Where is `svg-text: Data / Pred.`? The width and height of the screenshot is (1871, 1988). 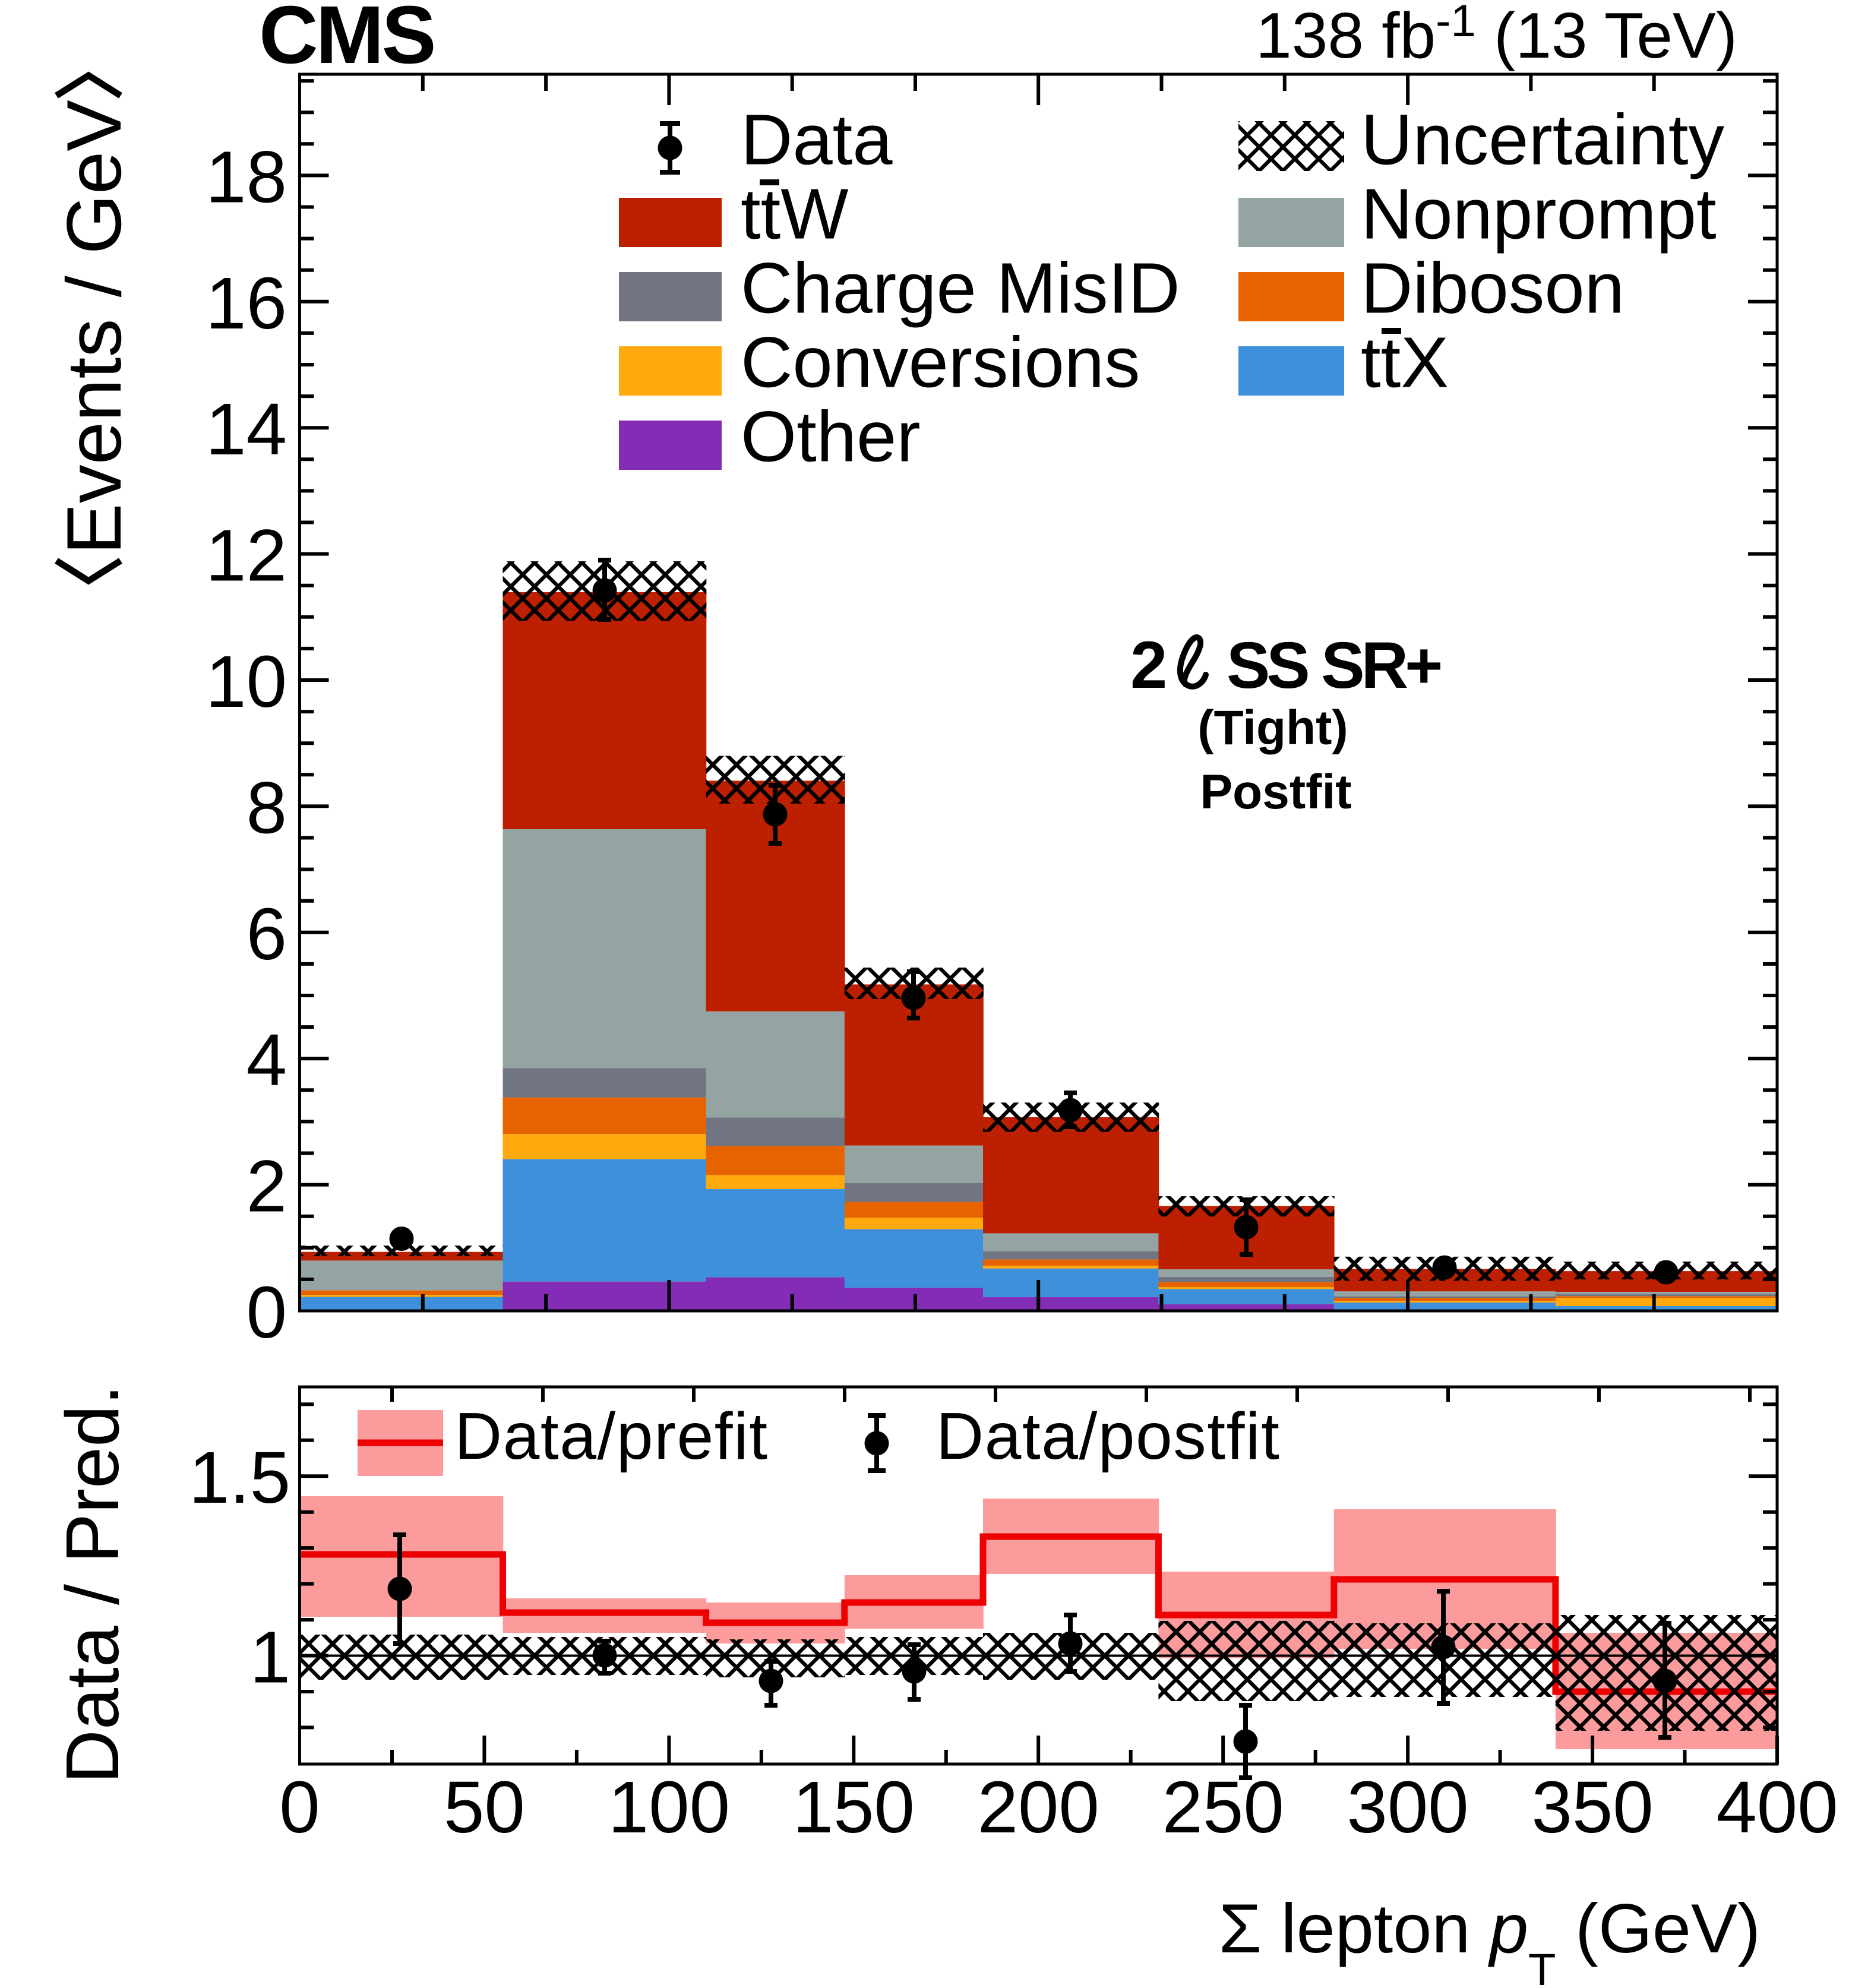
svg-text: Data / Pred. is located at coordinates (92, 1584).